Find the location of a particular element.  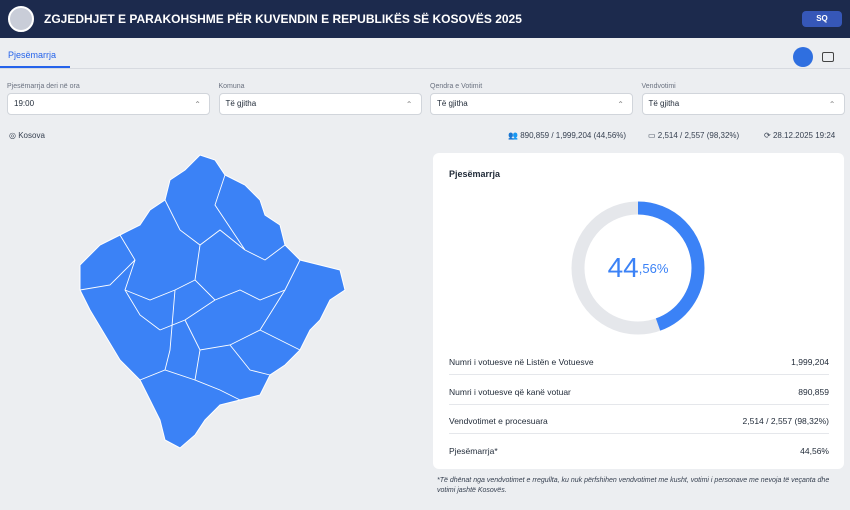

separator is located at coordinates (425, 68).